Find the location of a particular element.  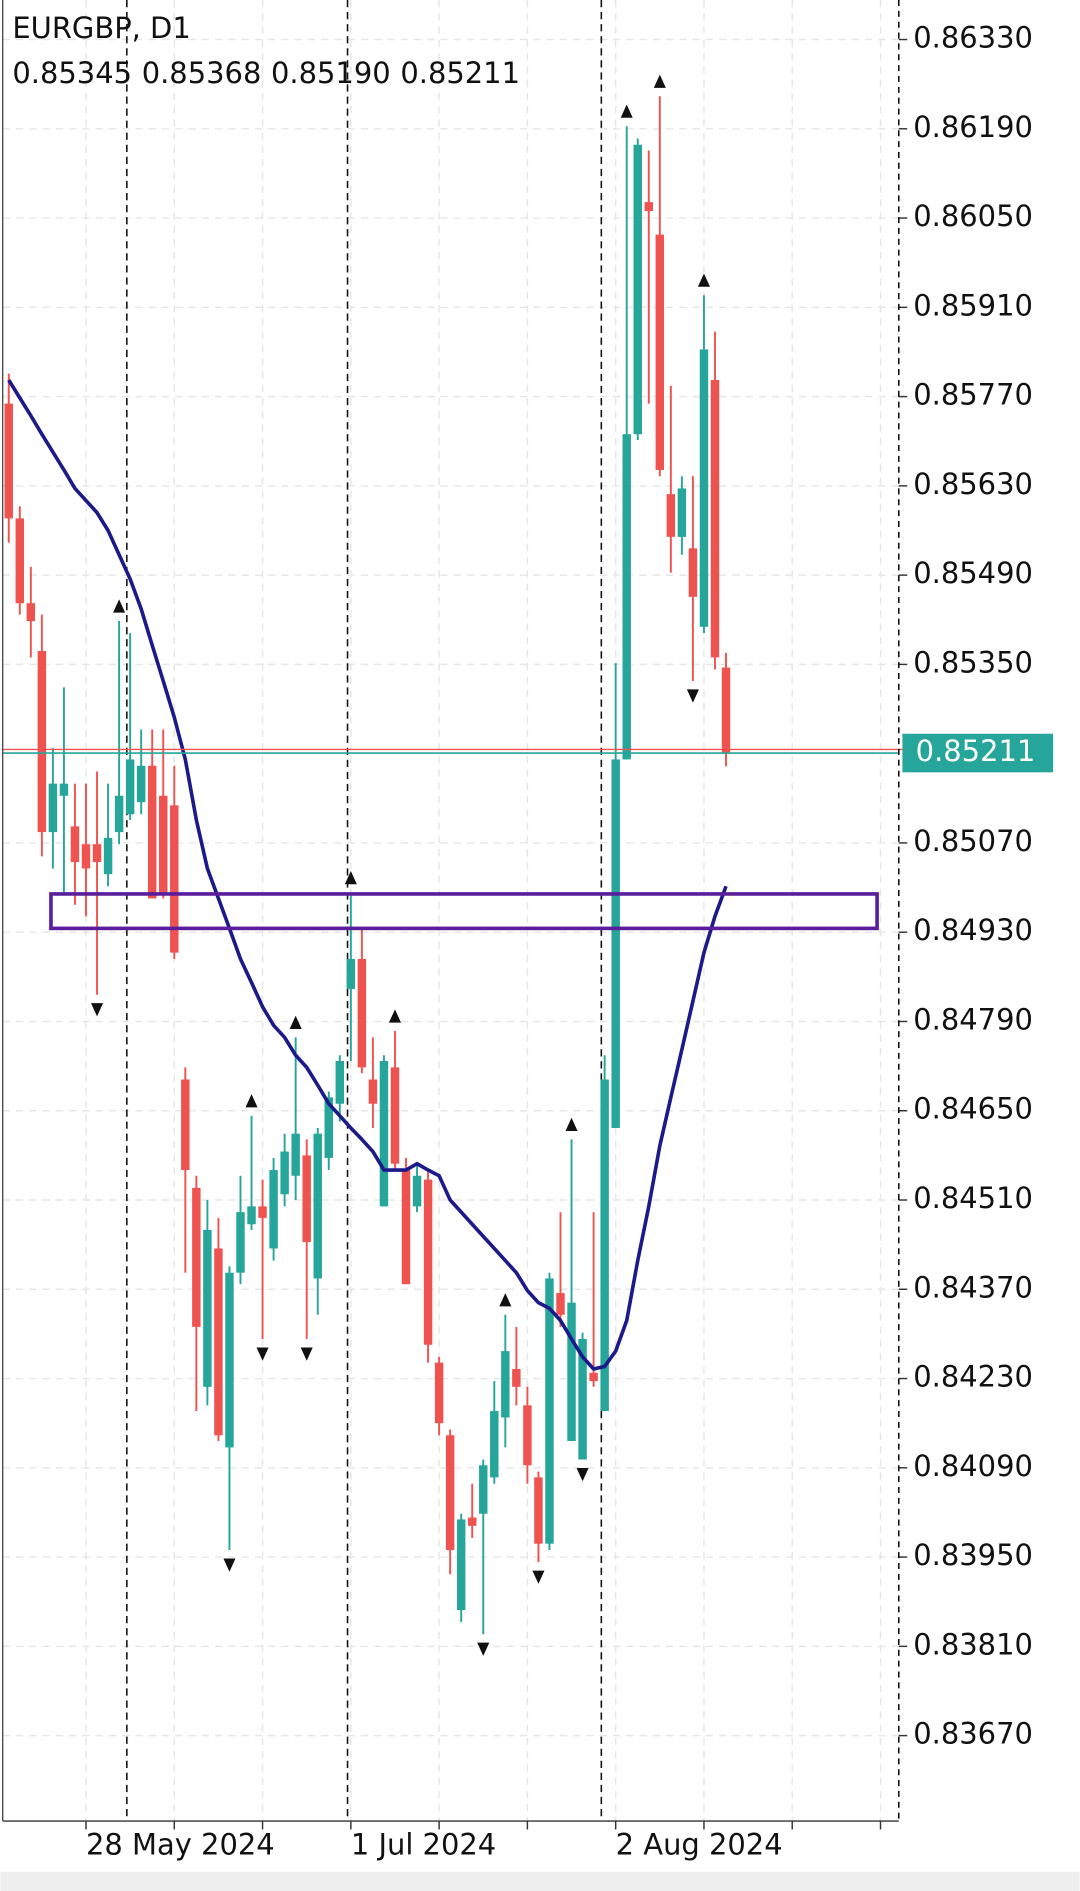

zone is located at coordinates (464, 911).